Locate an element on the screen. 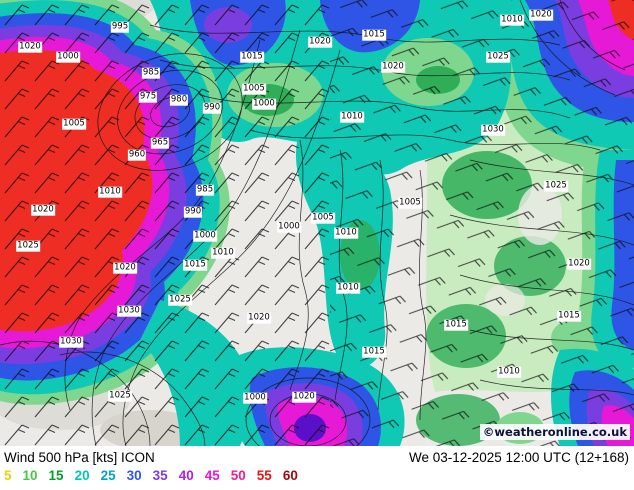 This screenshot has height=490, width=634. legend-value: 5 is located at coordinates (8, 475).